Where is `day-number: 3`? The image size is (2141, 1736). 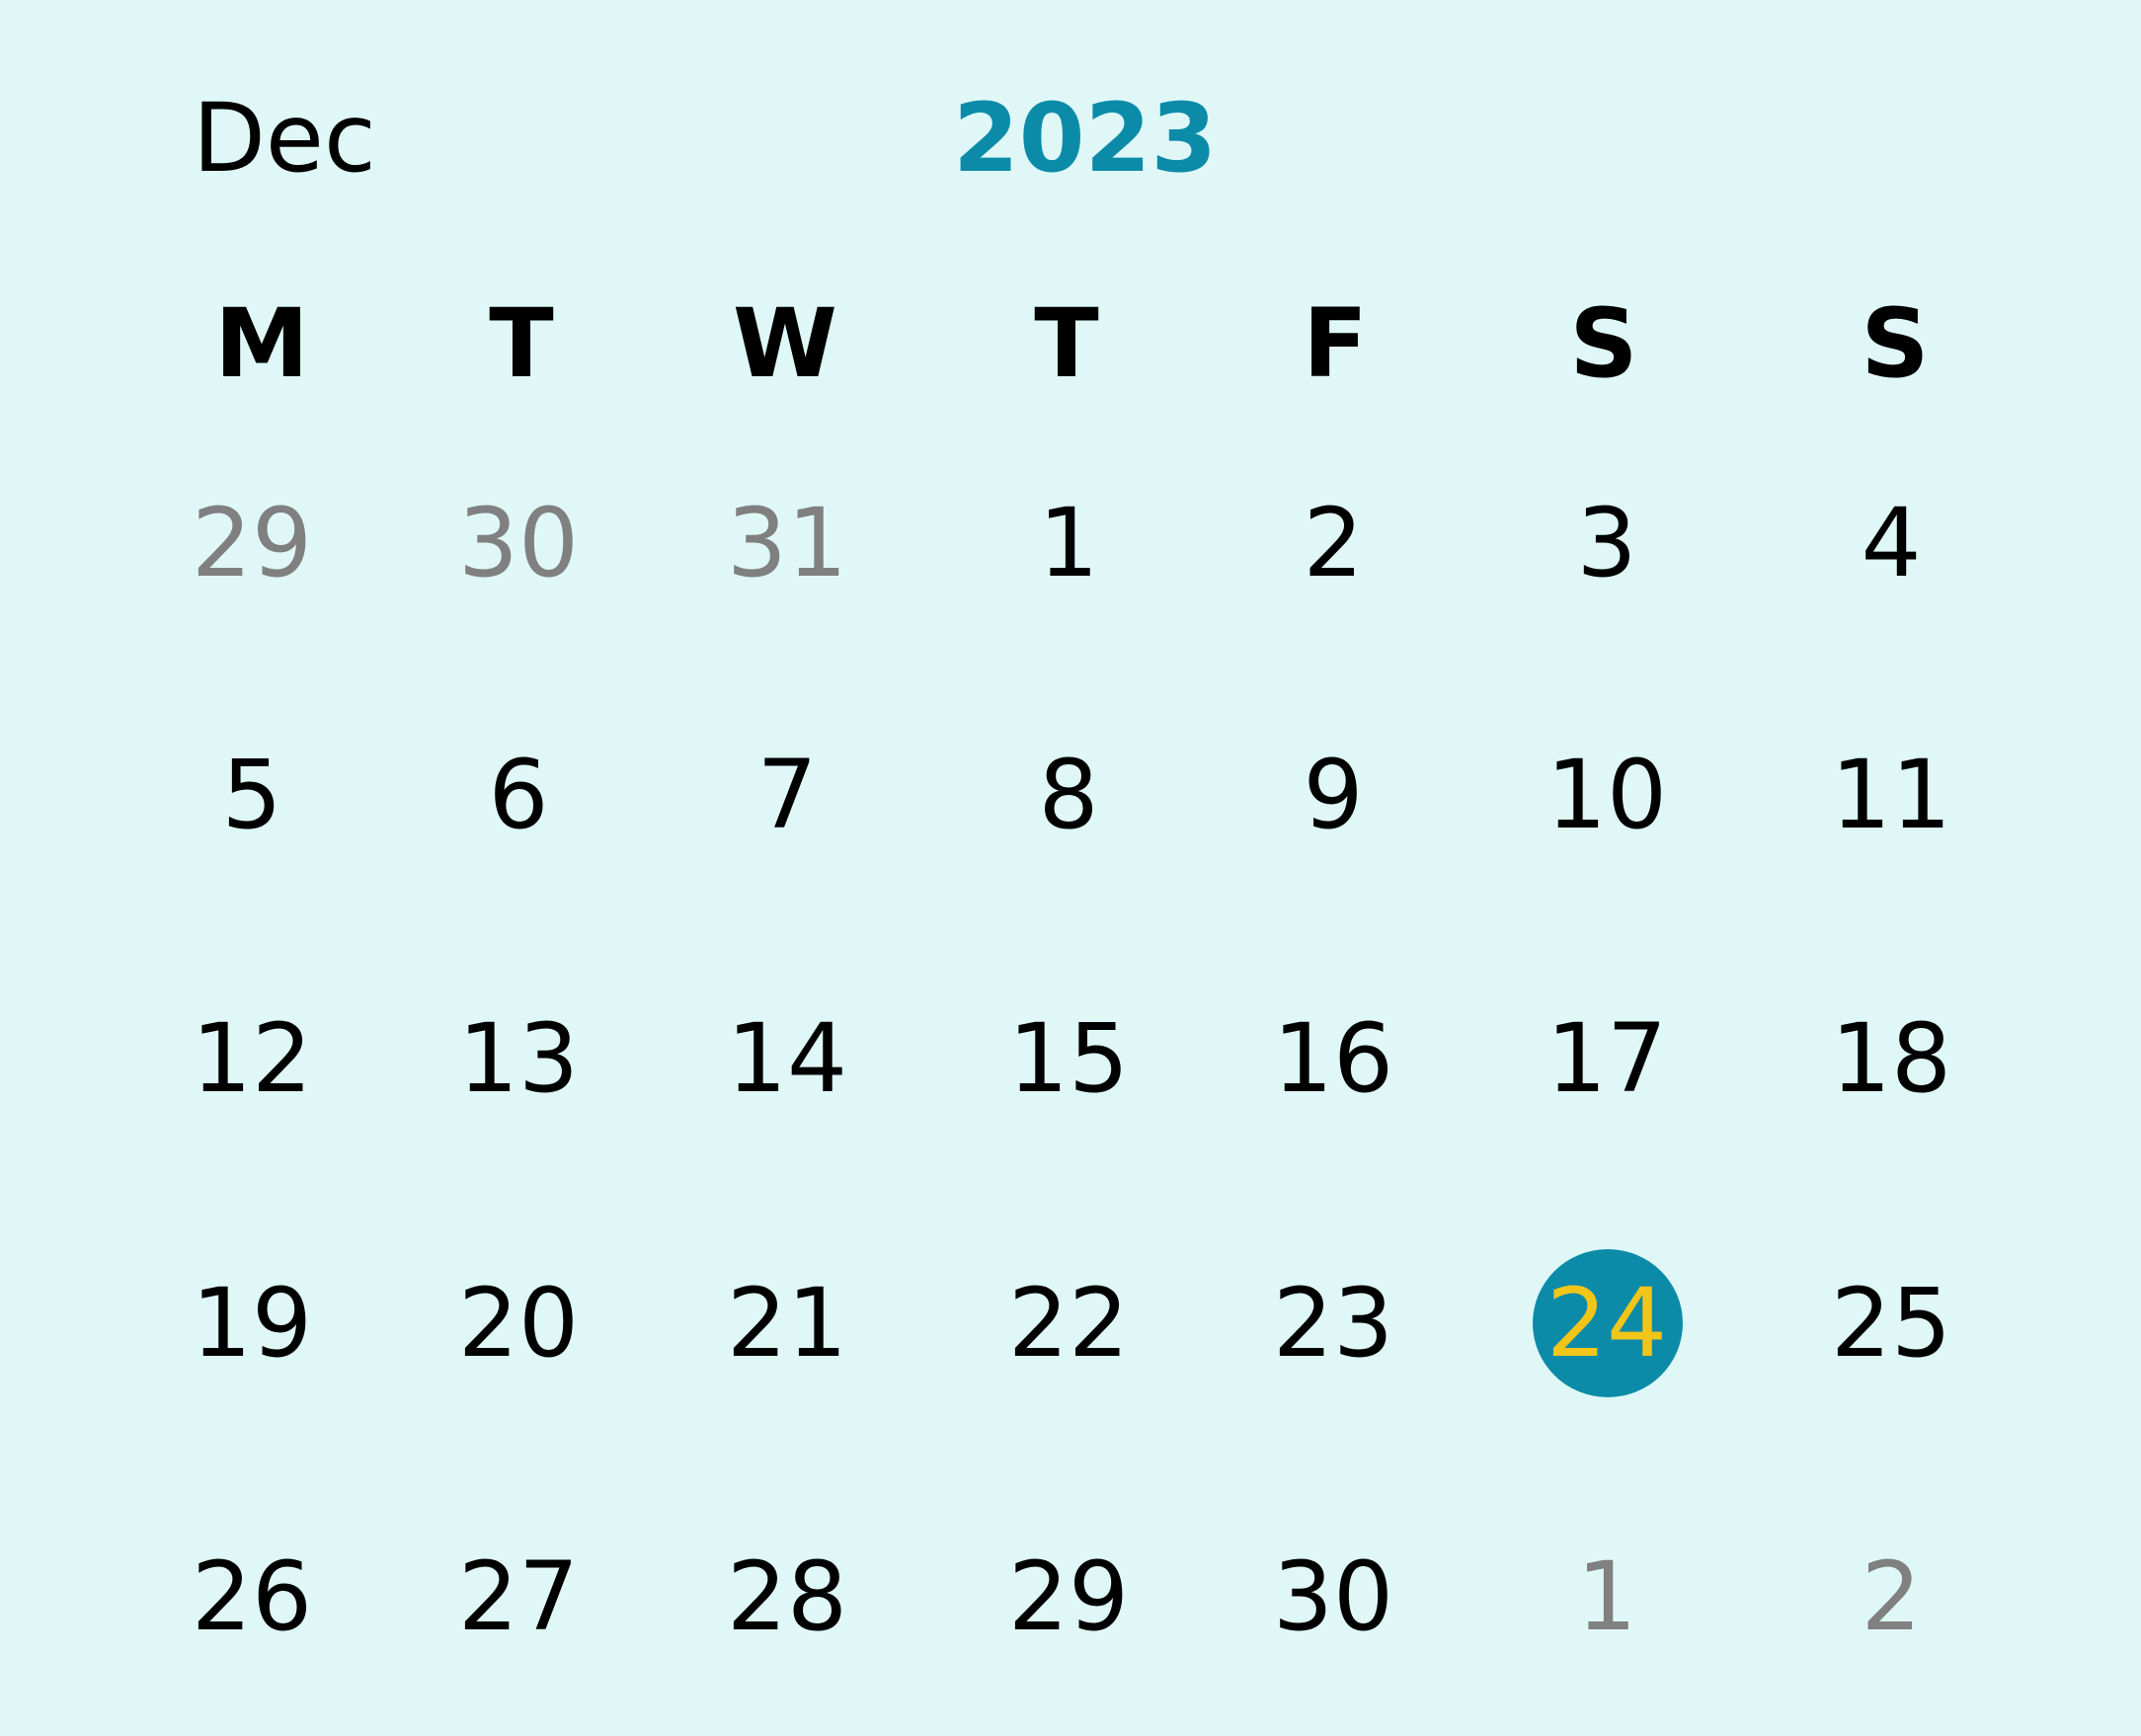 day-number: 3 is located at coordinates (1606, 543).